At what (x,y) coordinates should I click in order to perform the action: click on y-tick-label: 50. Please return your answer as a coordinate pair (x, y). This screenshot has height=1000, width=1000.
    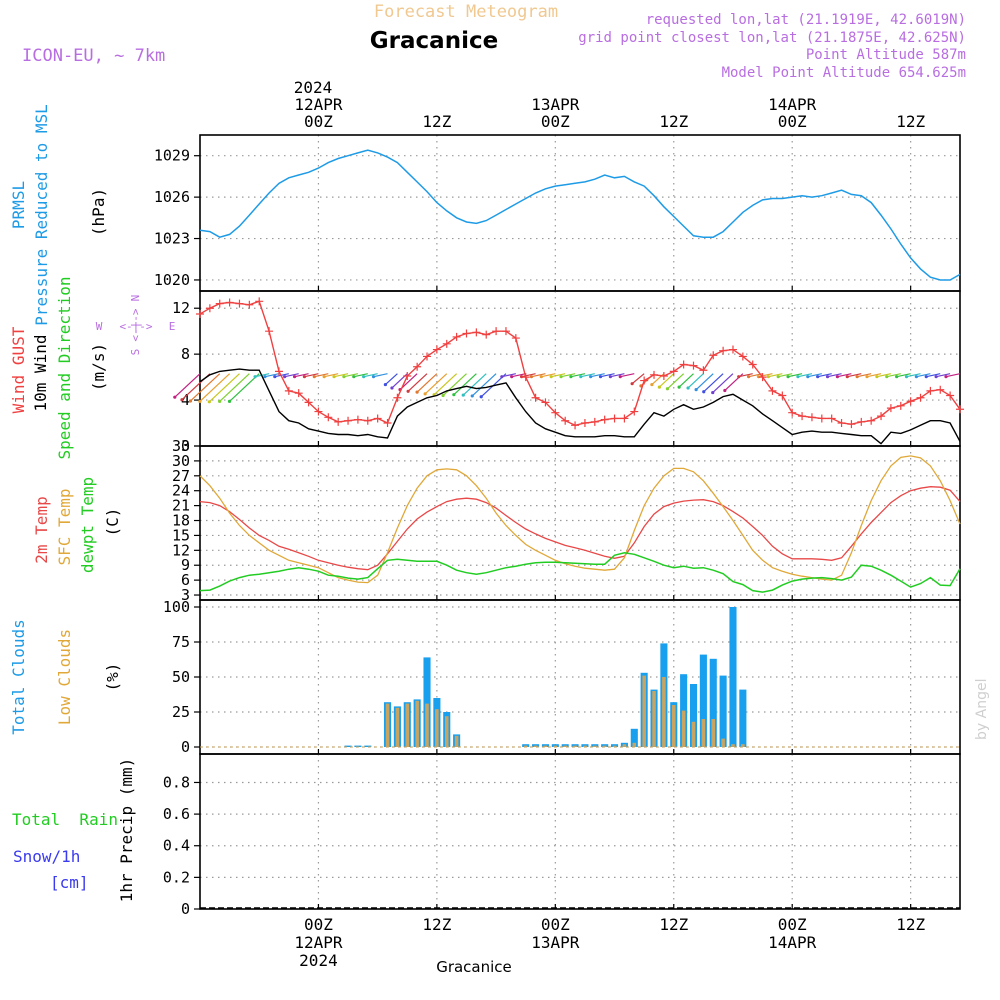
    Looking at the image, I should click on (181, 677).